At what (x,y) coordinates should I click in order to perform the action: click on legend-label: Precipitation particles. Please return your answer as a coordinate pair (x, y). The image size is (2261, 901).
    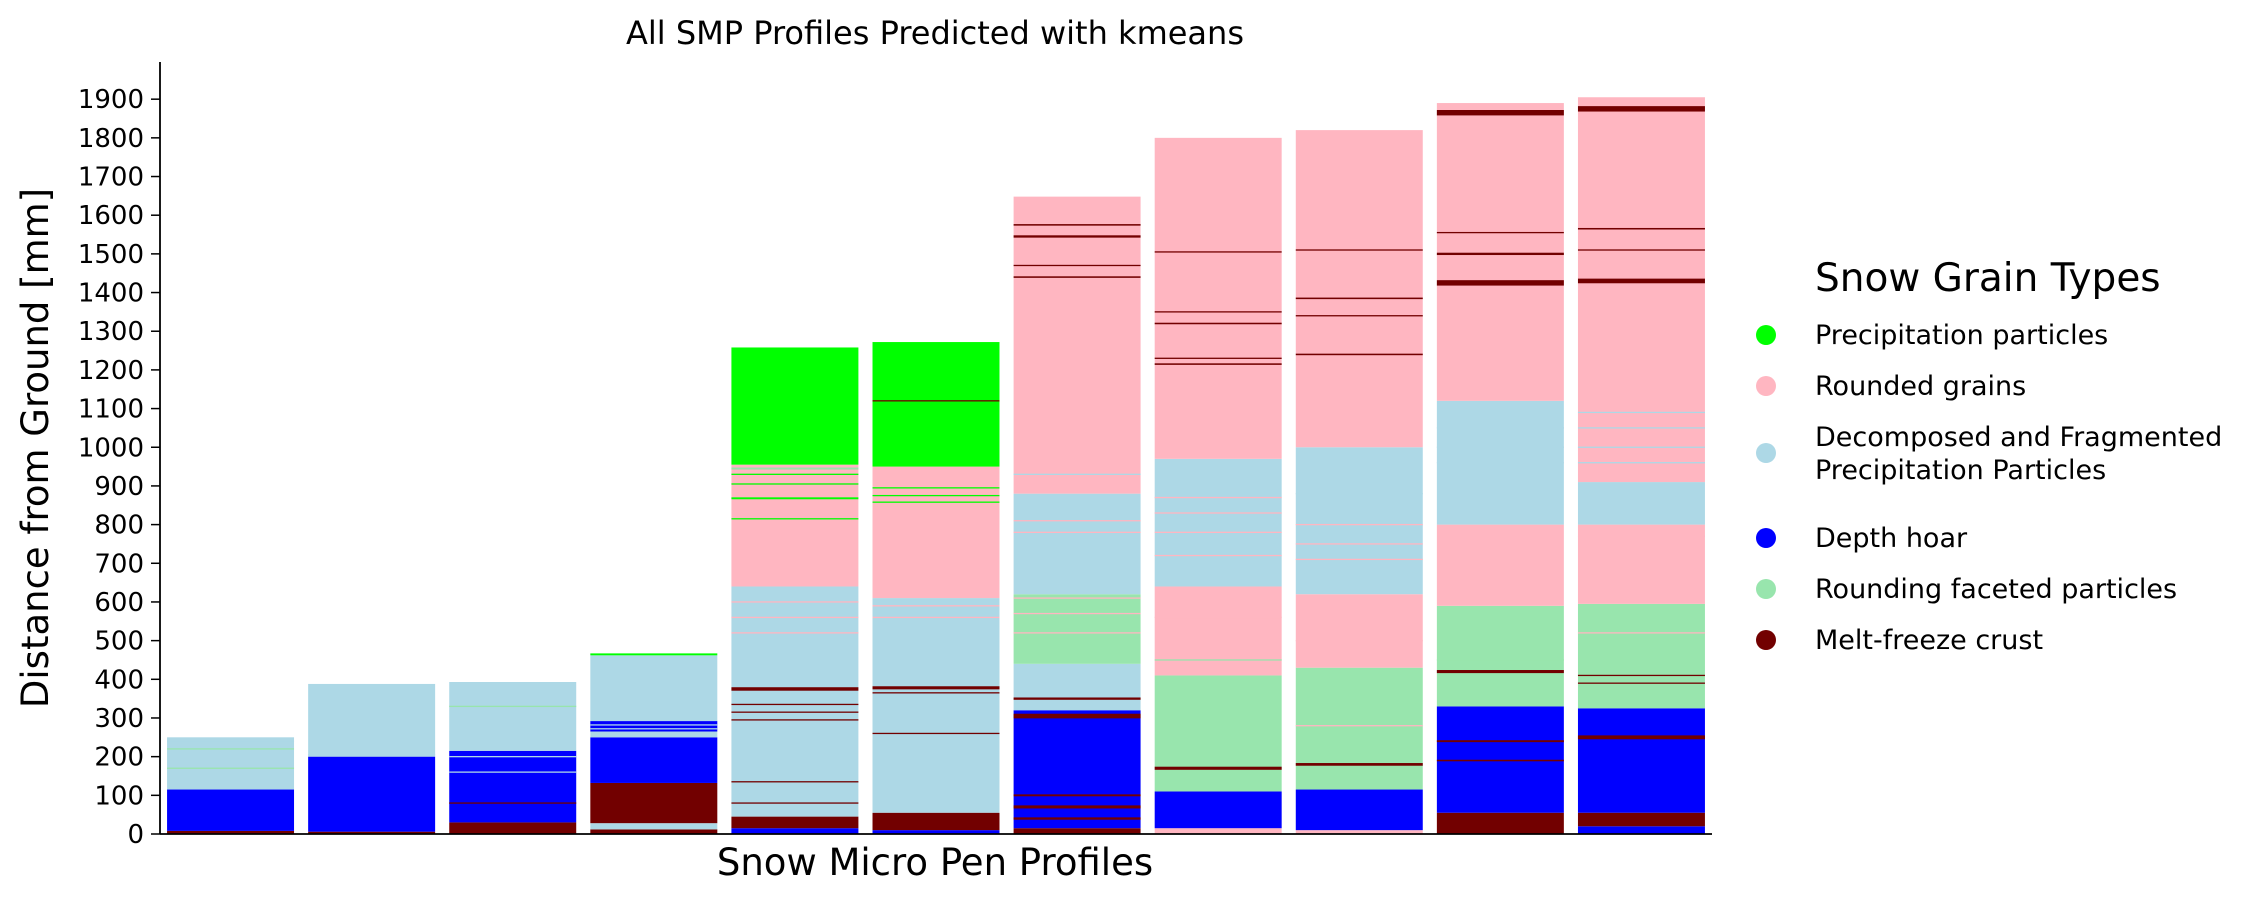
    Looking at the image, I should click on (1961, 335).